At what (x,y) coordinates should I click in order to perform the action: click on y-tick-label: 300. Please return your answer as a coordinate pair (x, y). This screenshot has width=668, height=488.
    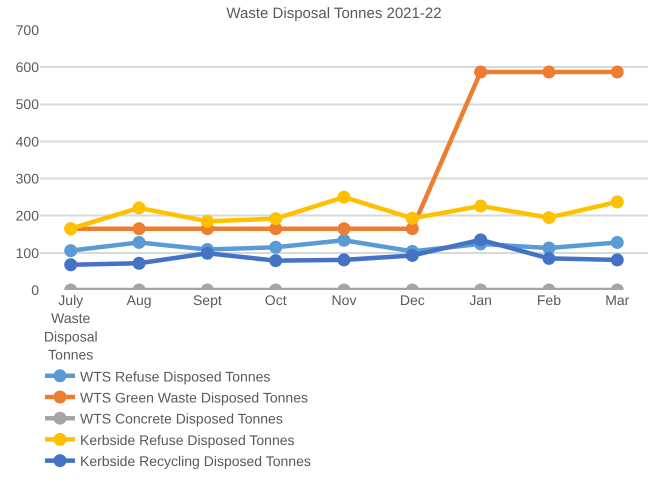
    Looking at the image, I should click on (28, 178).